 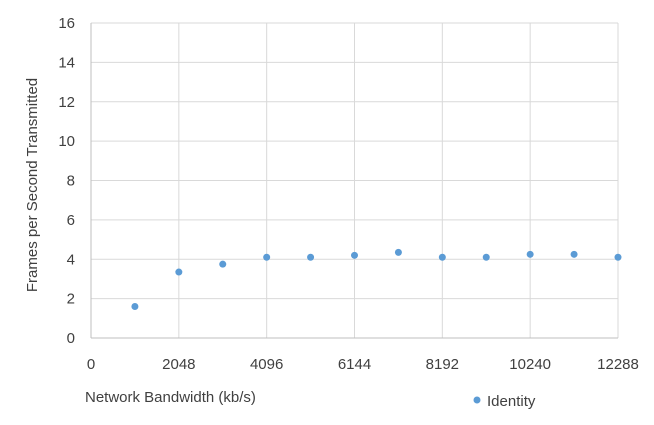 I want to click on y-tick-label: 8, so click(x=71, y=181).